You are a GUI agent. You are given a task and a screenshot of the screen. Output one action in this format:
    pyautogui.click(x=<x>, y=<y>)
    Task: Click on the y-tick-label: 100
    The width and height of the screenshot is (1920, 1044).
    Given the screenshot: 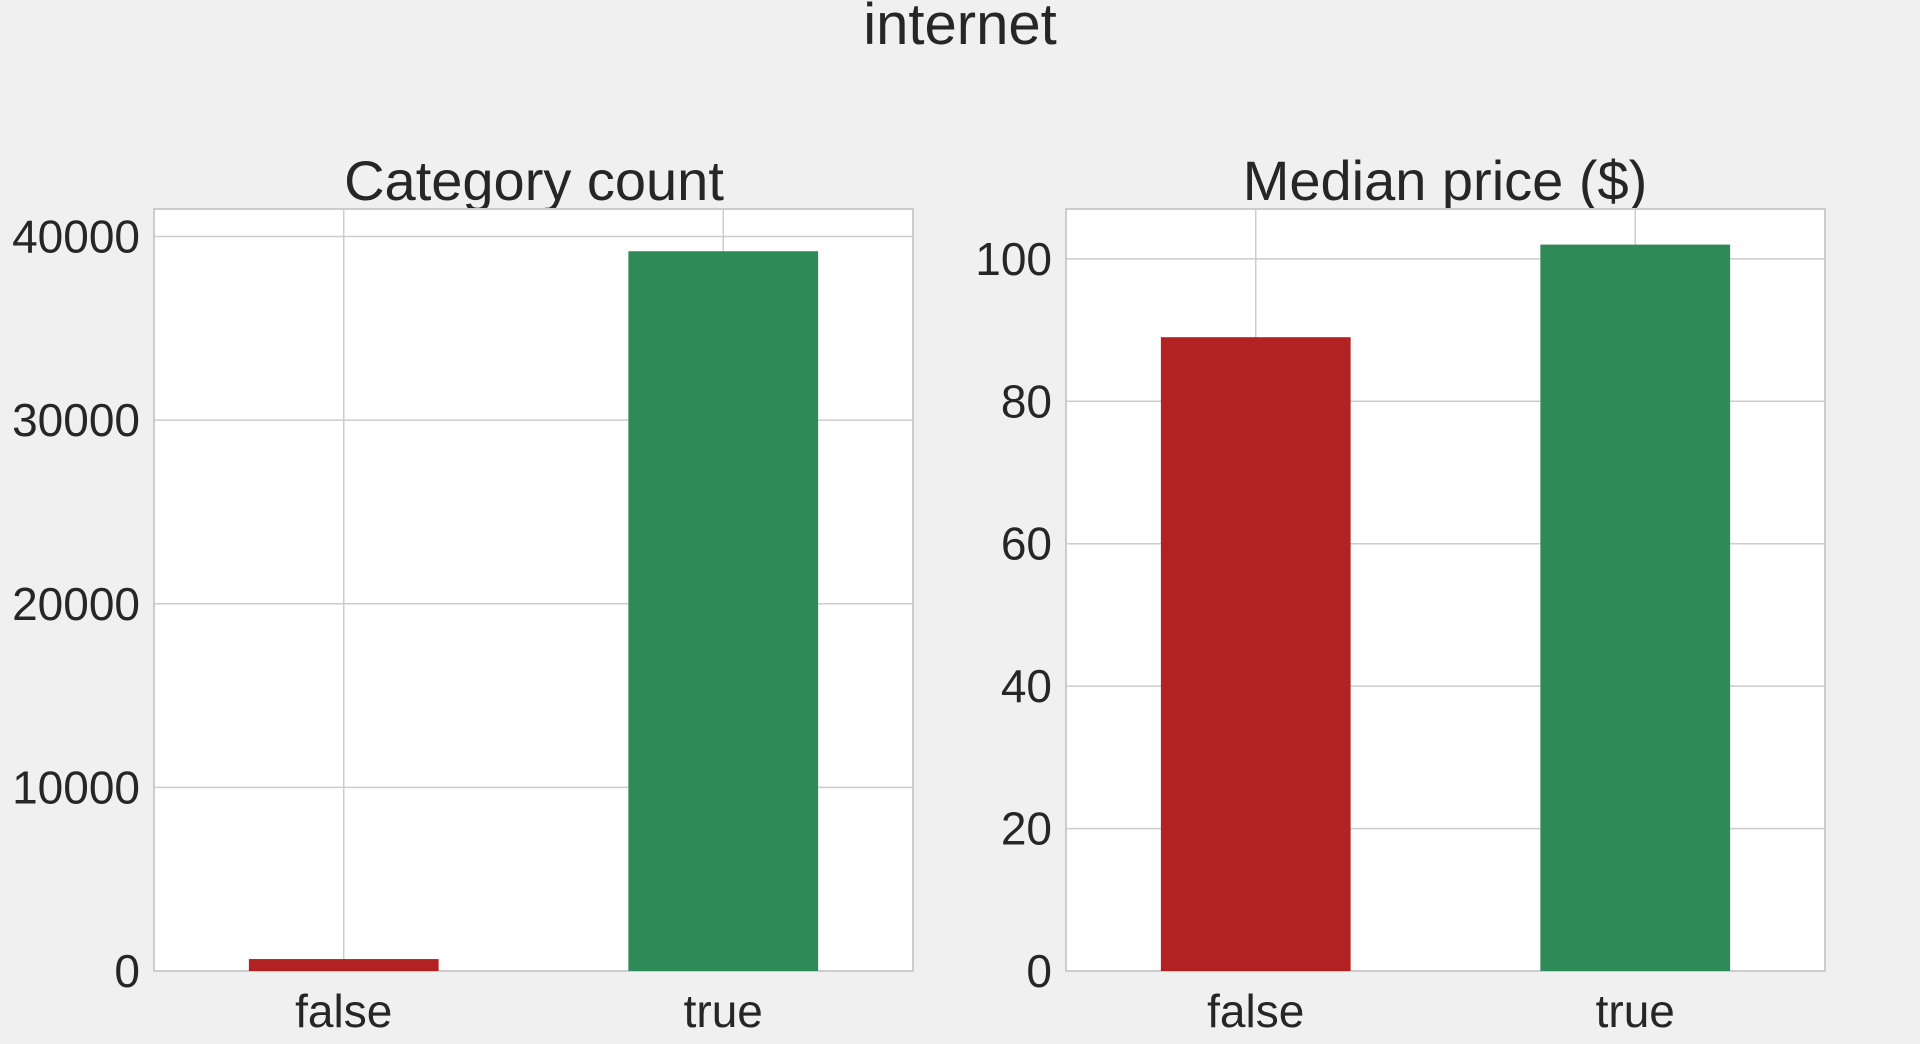 What is the action you would take?
    pyautogui.click(x=1013, y=259)
    